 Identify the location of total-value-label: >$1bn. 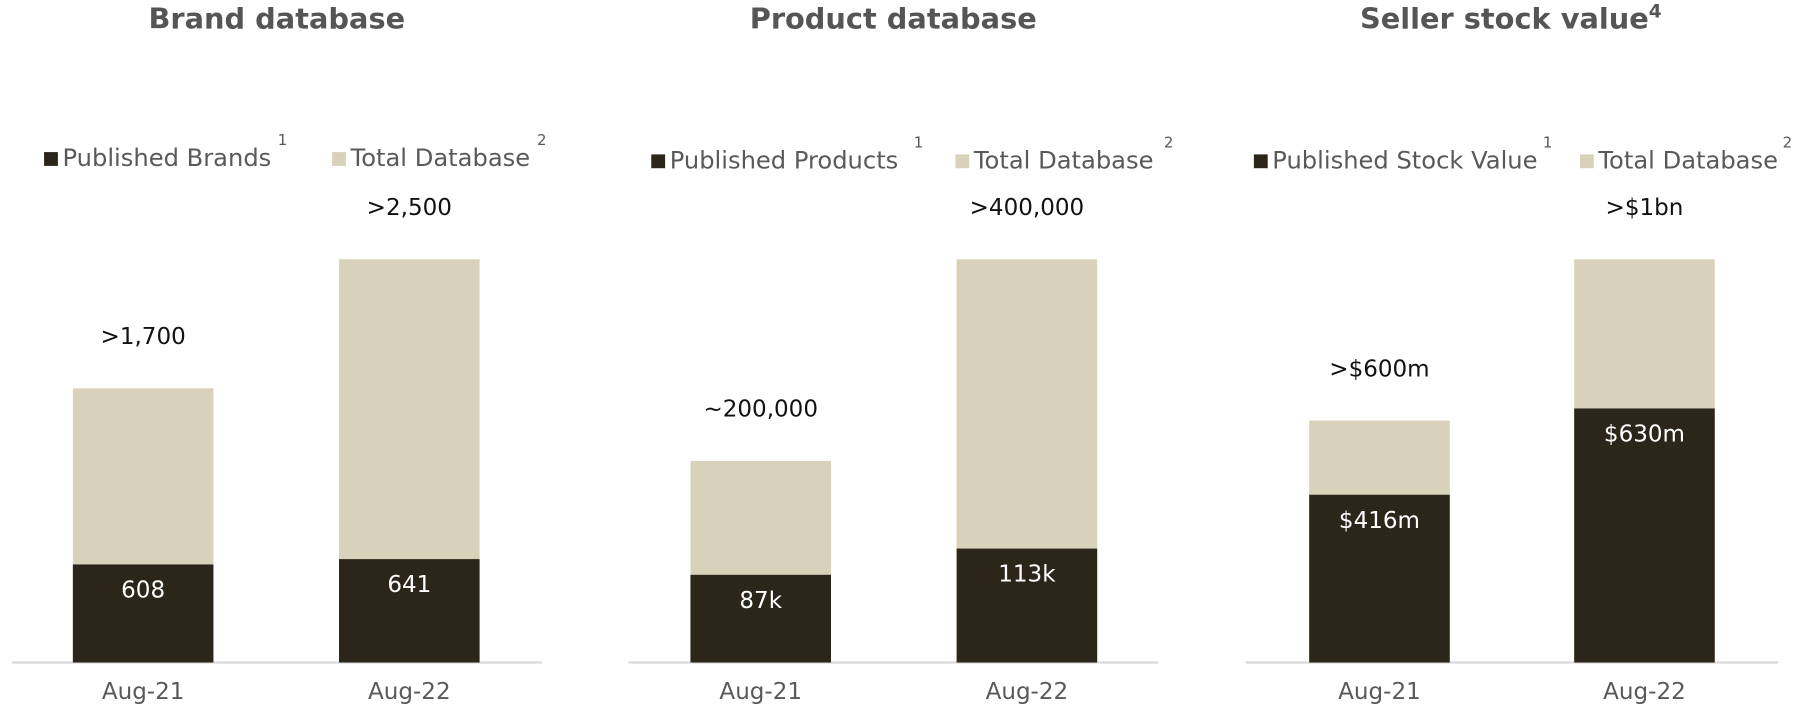
(1645, 208).